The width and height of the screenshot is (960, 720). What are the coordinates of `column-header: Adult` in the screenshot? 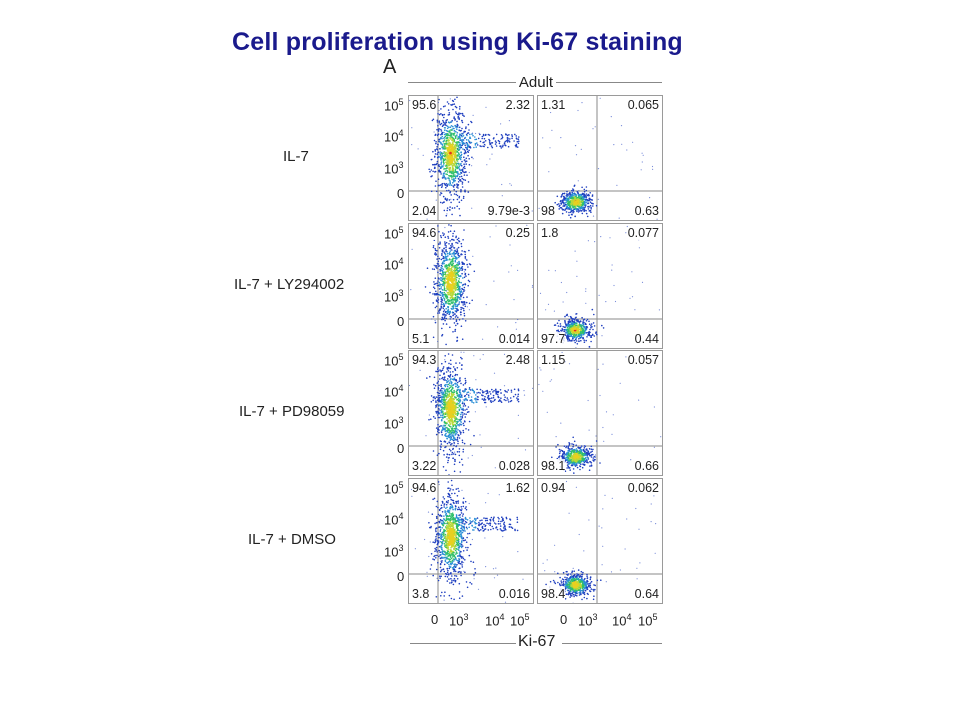 It's located at (535, 82).